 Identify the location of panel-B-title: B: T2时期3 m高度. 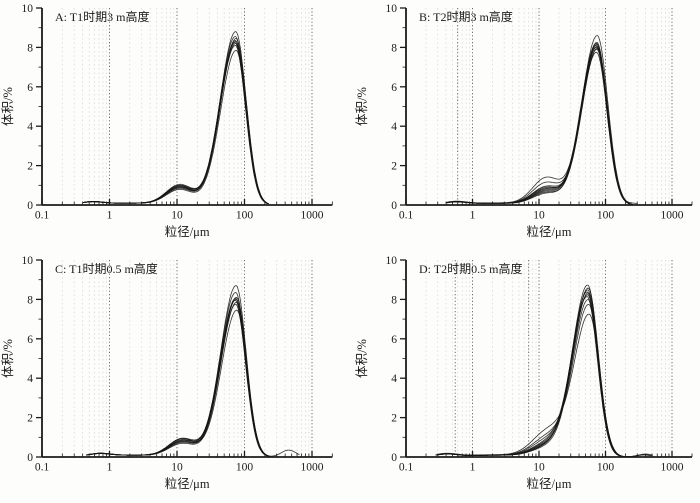
(466, 16).